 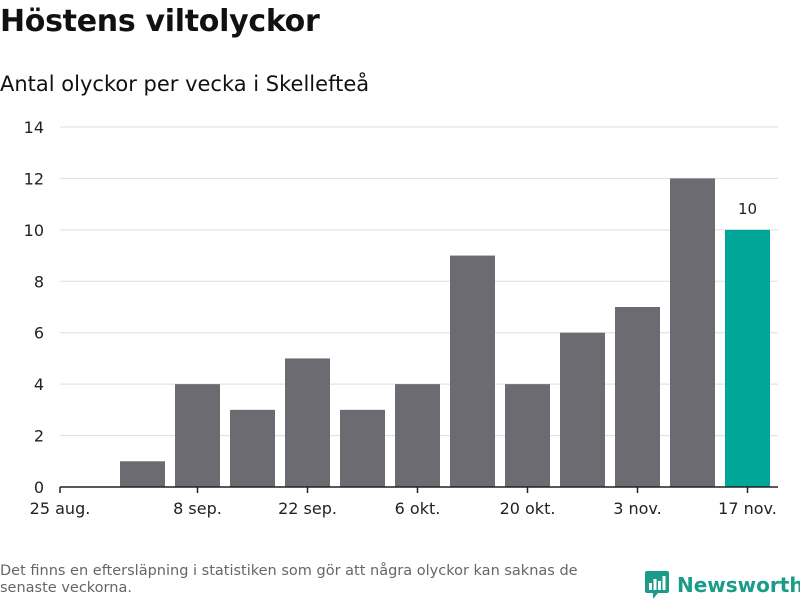 What do you see at coordinates (657, 585) in the screenshot?
I see `bar-chart-speech-bubble-icon` at bounding box center [657, 585].